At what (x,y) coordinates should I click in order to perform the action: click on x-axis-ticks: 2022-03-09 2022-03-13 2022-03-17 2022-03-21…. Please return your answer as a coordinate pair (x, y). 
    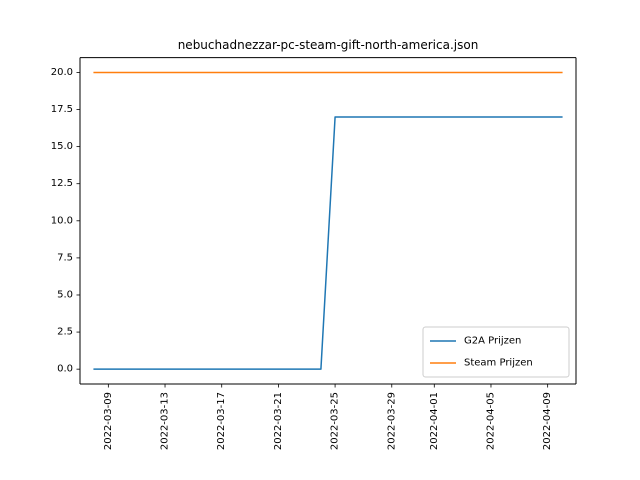
    Looking at the image, I should click on (328, 417).